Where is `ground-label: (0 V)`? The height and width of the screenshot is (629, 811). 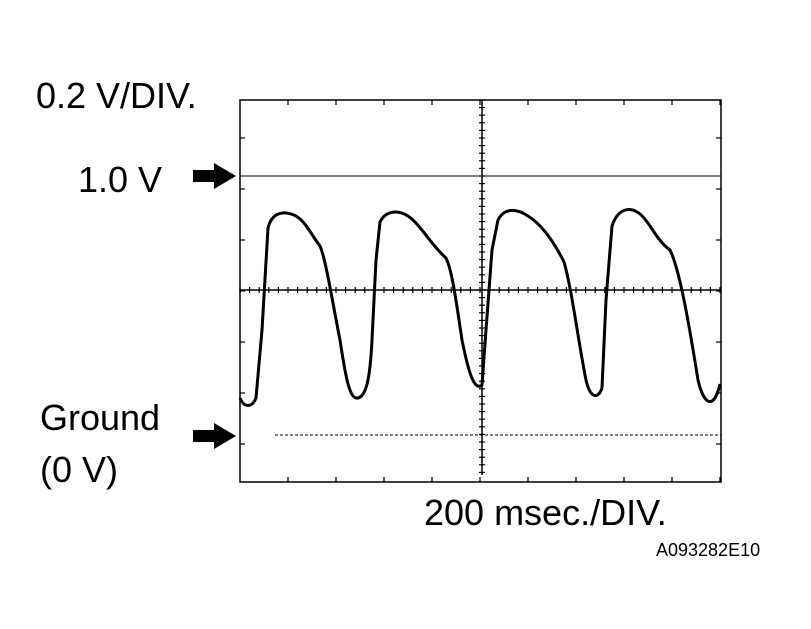 ground-label: (0 V) is located at coordinates (79, 469).